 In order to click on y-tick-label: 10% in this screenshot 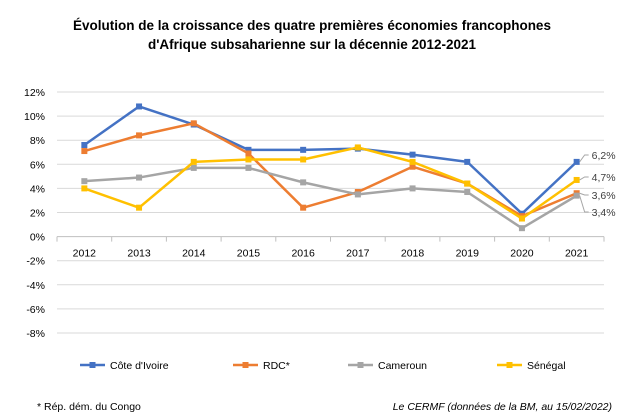, I will do `click(34, 117)`.